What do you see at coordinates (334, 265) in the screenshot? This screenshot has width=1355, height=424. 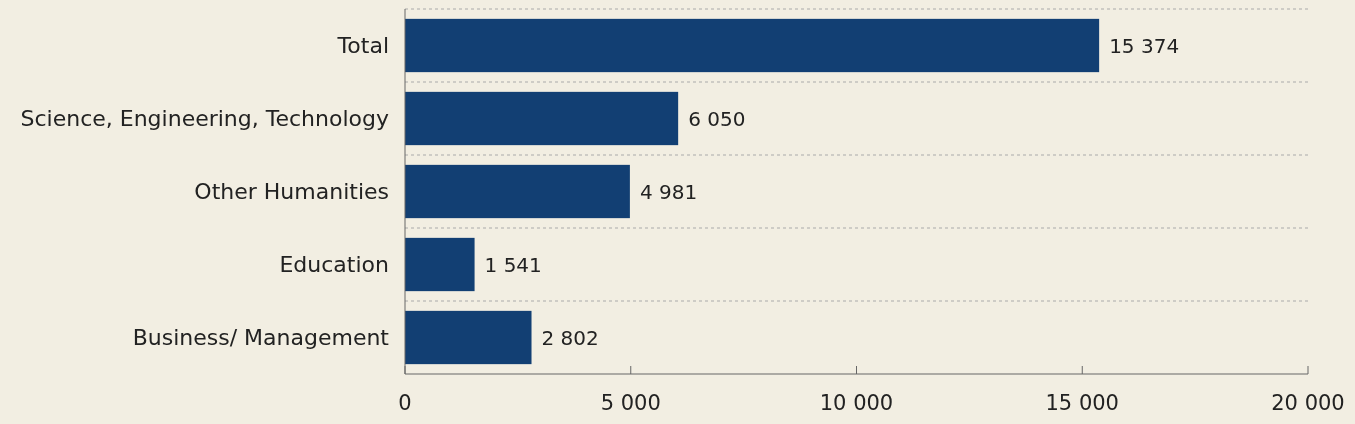 I see `y-tick-label: Education` at bounding box center [334, 265].